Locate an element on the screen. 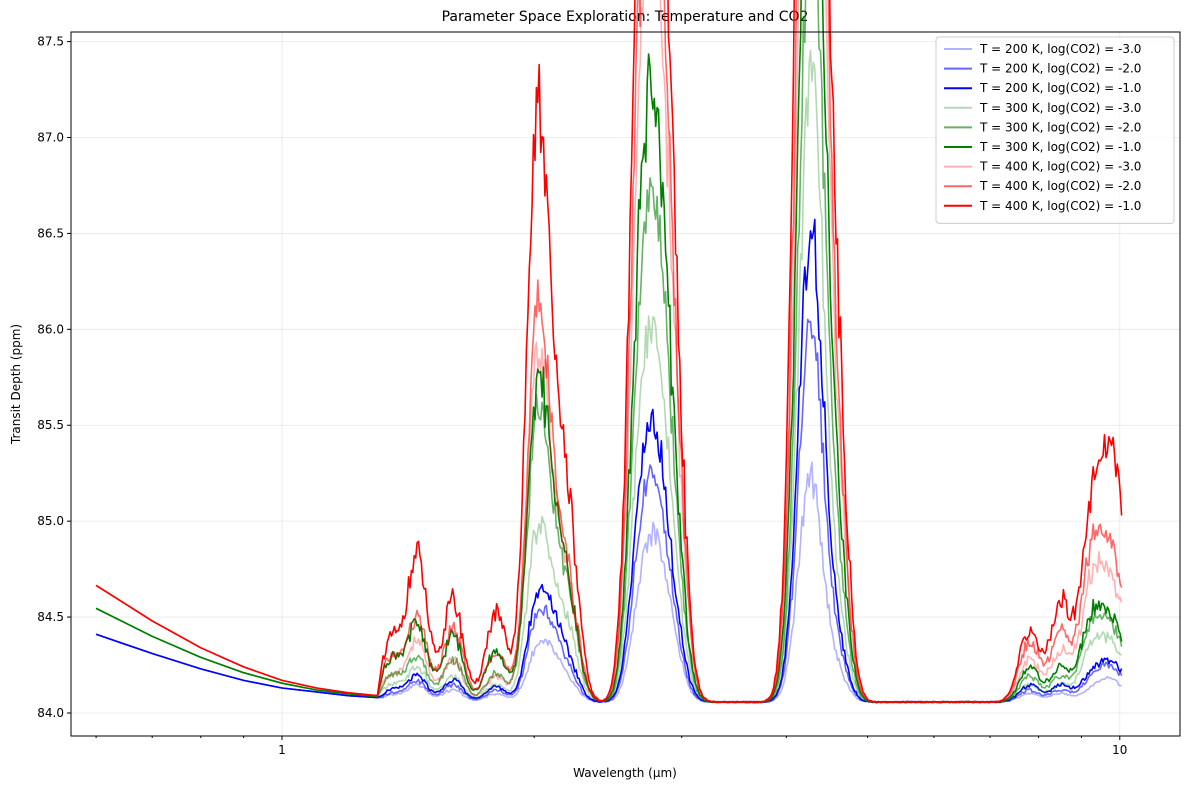 The image size is (1189, 790). legend-entry: T = 200 K, log(CO2) = -1.0 is located at coordinates (1060, 88).